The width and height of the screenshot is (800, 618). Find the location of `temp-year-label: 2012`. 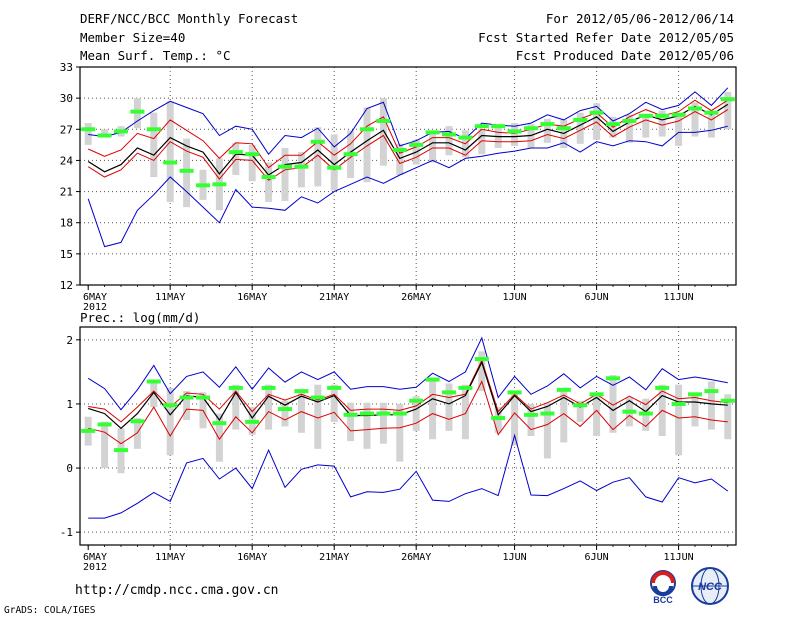

temp-year-label: 2012 is located at coordinates (95, 307).